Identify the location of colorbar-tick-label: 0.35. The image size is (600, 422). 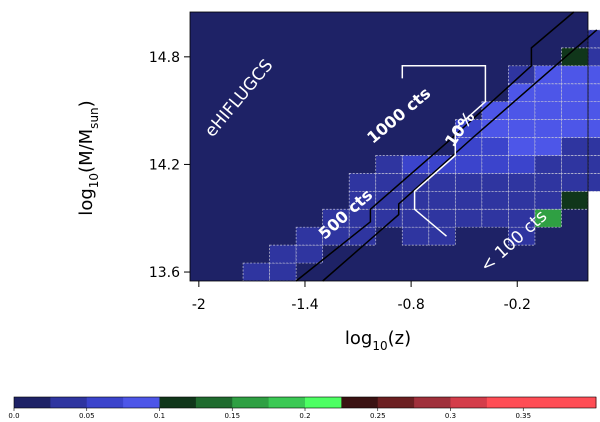
(523, 416).